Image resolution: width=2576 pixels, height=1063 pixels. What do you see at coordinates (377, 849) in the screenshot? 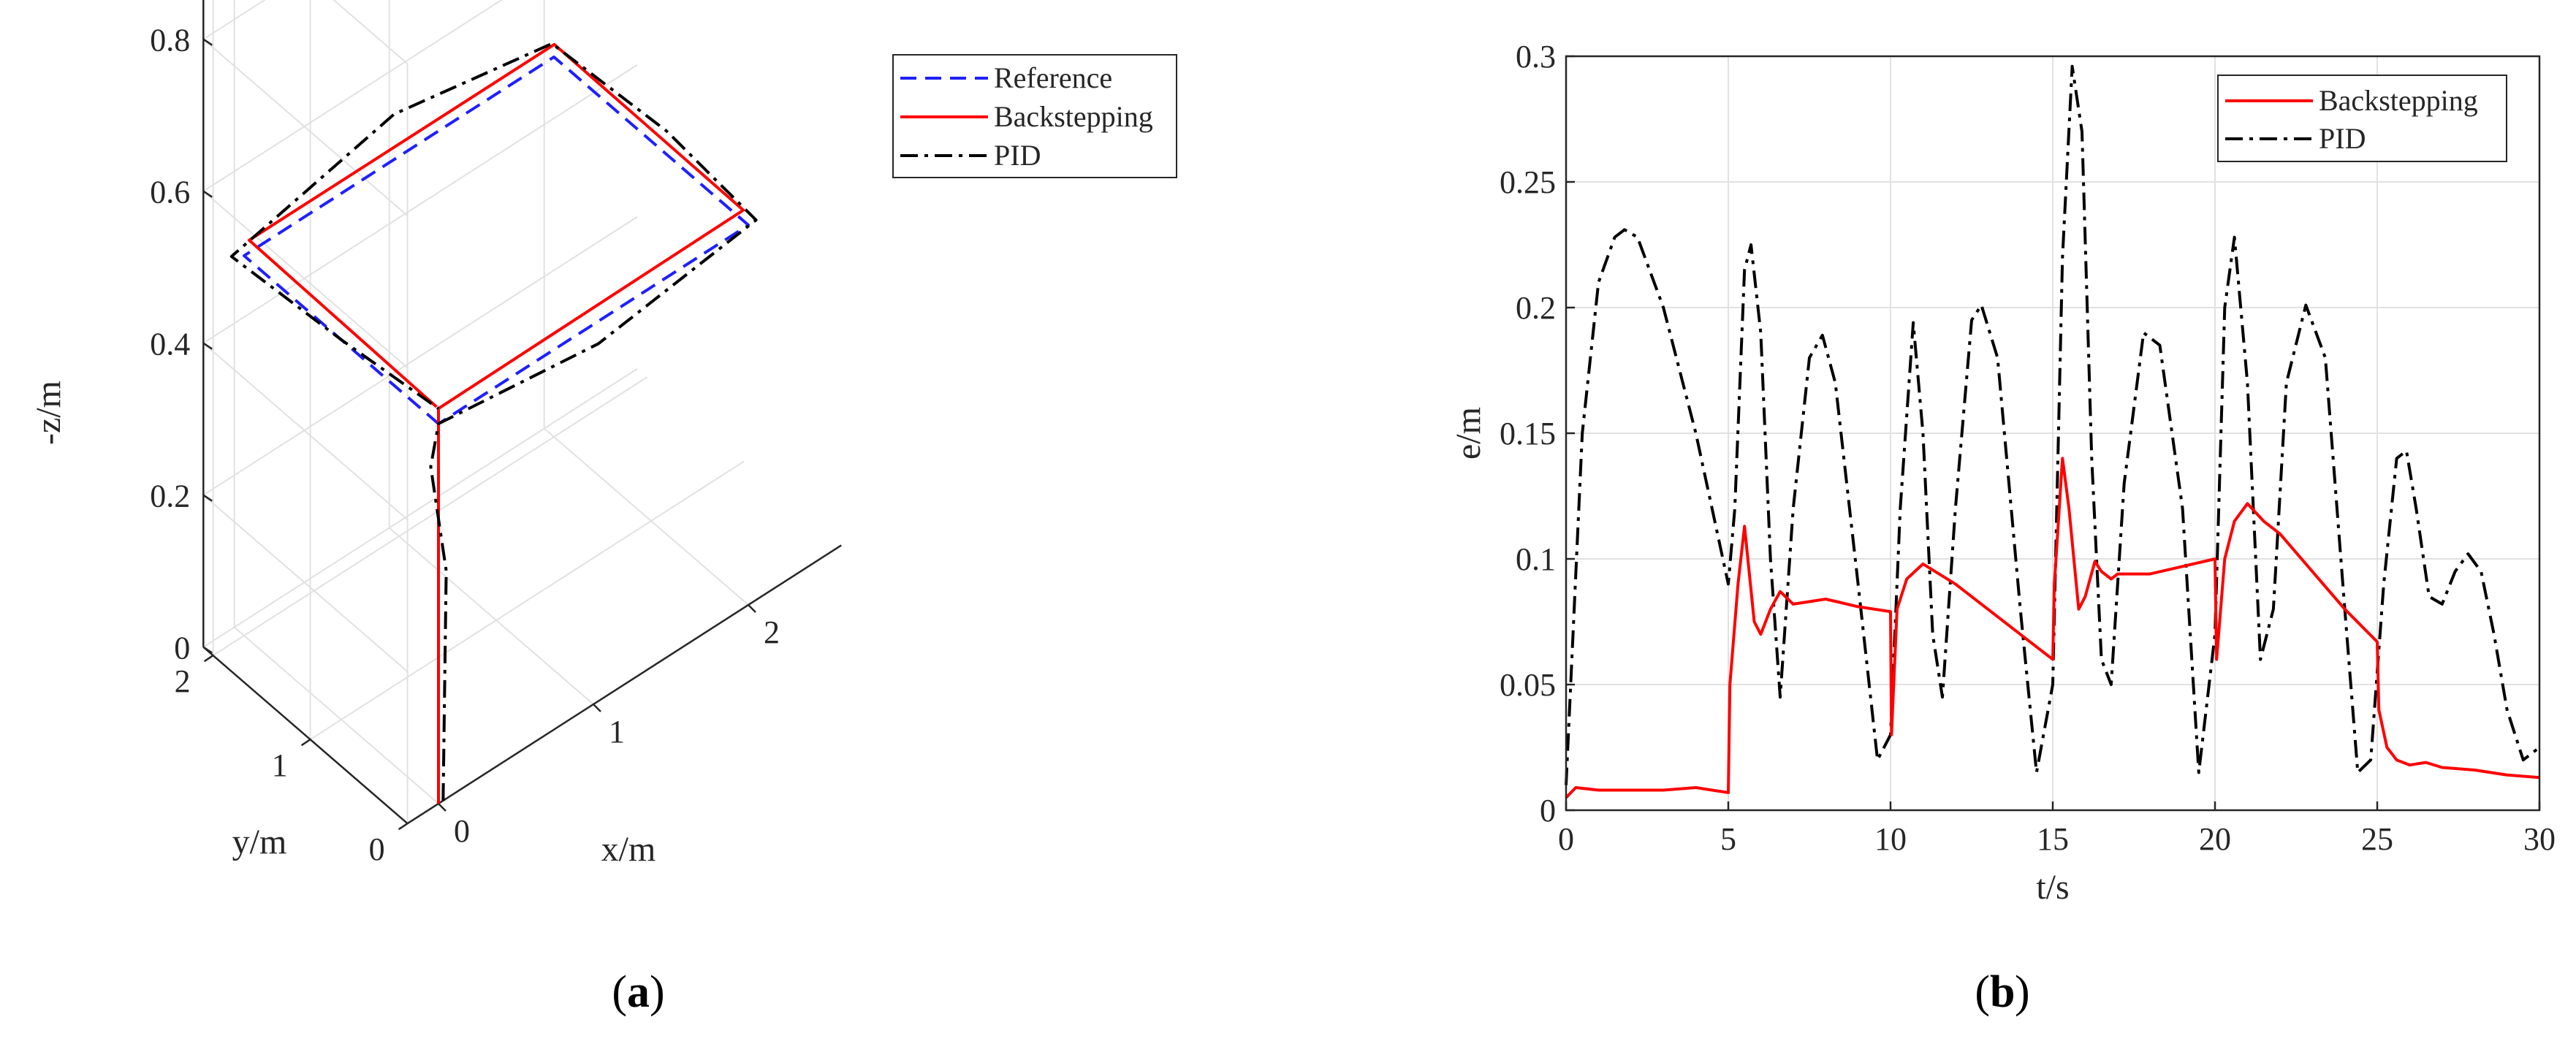
I see `y-tick-label: 0` at bounding box center [377, 849].